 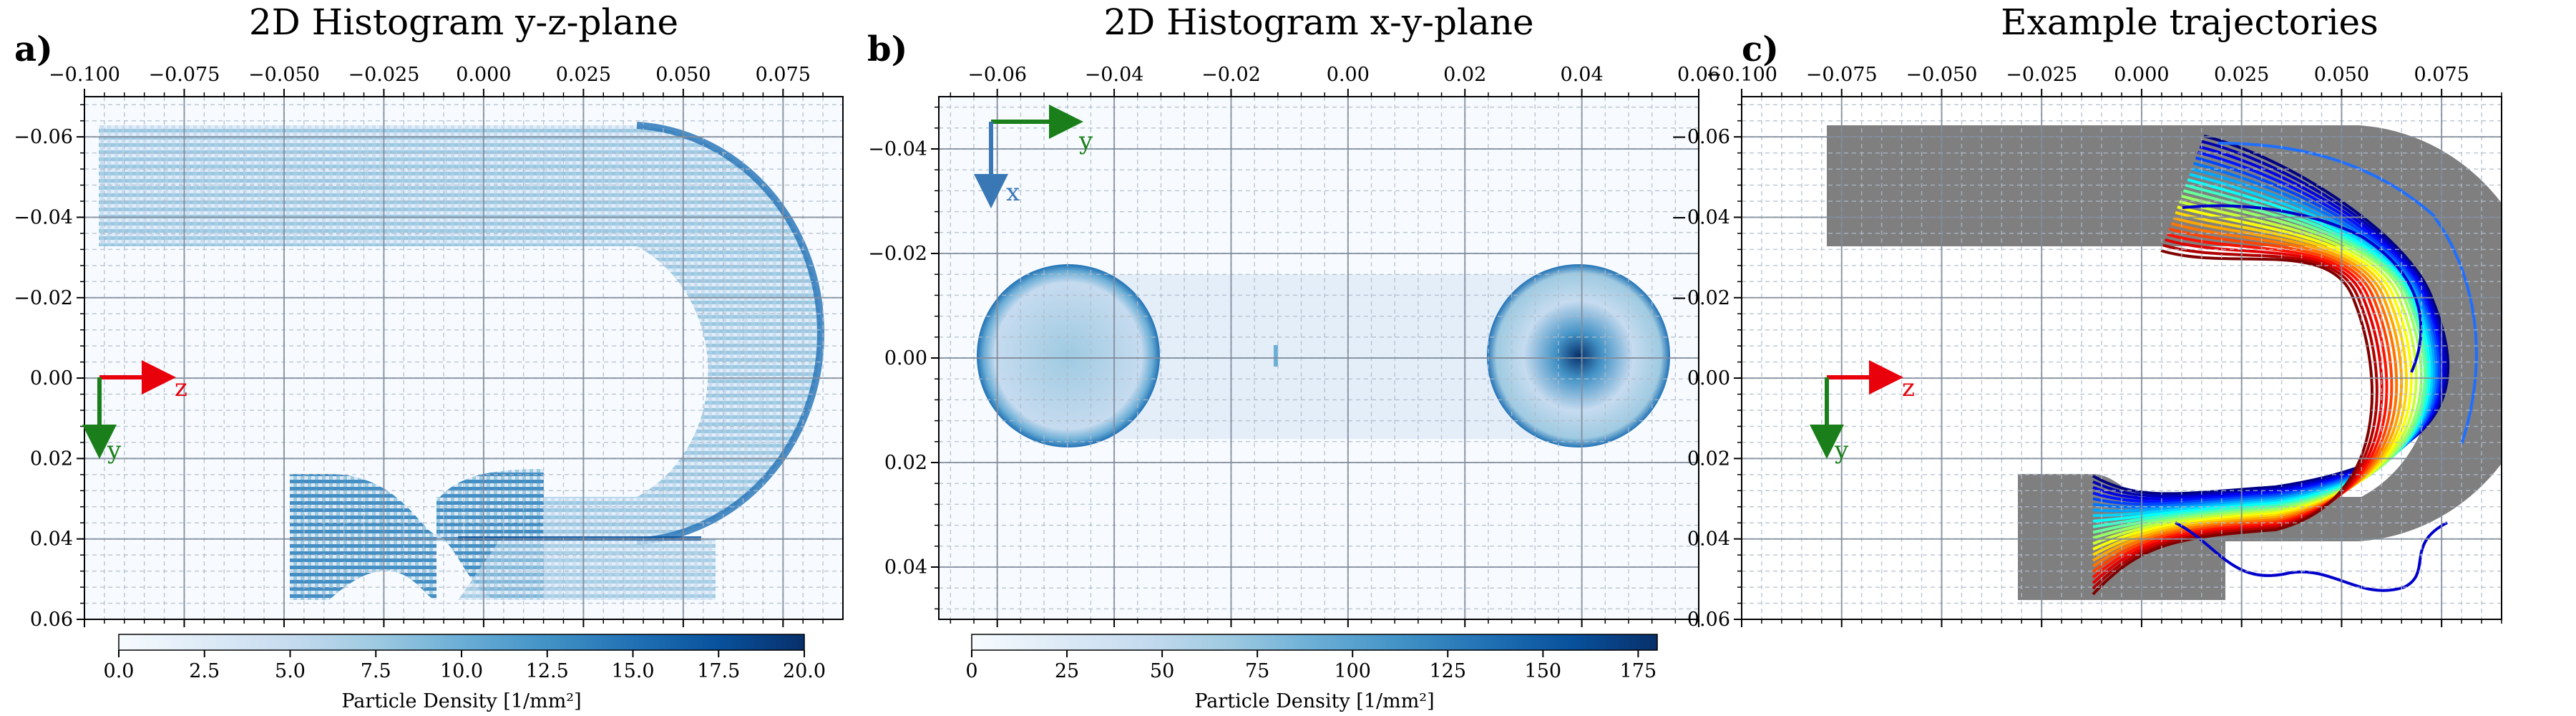 What do you see at coordinates (204, 671) in the screenshot?
I see `colorbar-tick-label: 2.5` at bounding box center [204, 671].